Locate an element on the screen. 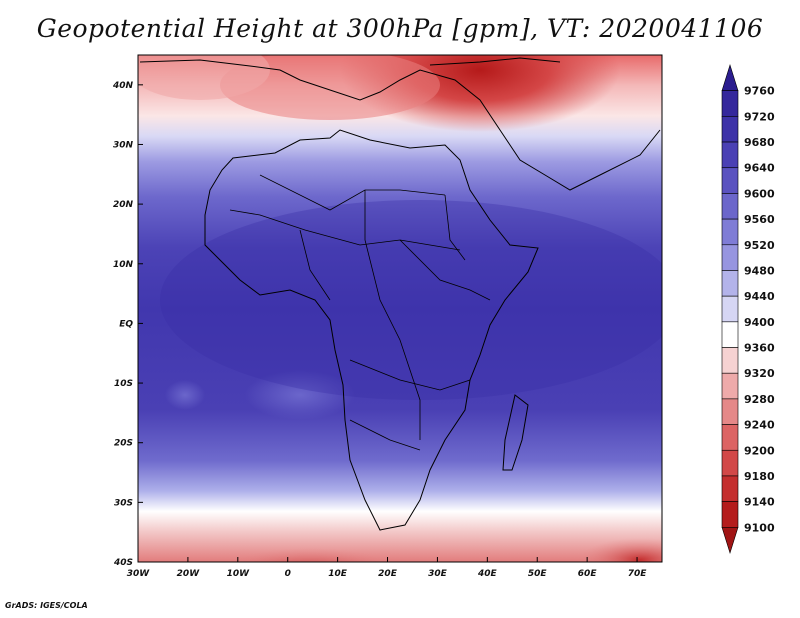 This screenshot has height=618, width=800. lat-tick-label: 30S is located at coordinates (123, 503).